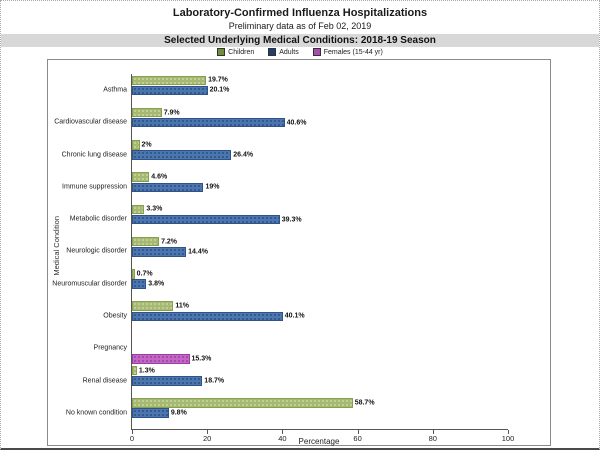 Image resolution: width=600 pixels, height=450 pixels. I want to click on bar-adults: 40.6%, so click(219, 122).